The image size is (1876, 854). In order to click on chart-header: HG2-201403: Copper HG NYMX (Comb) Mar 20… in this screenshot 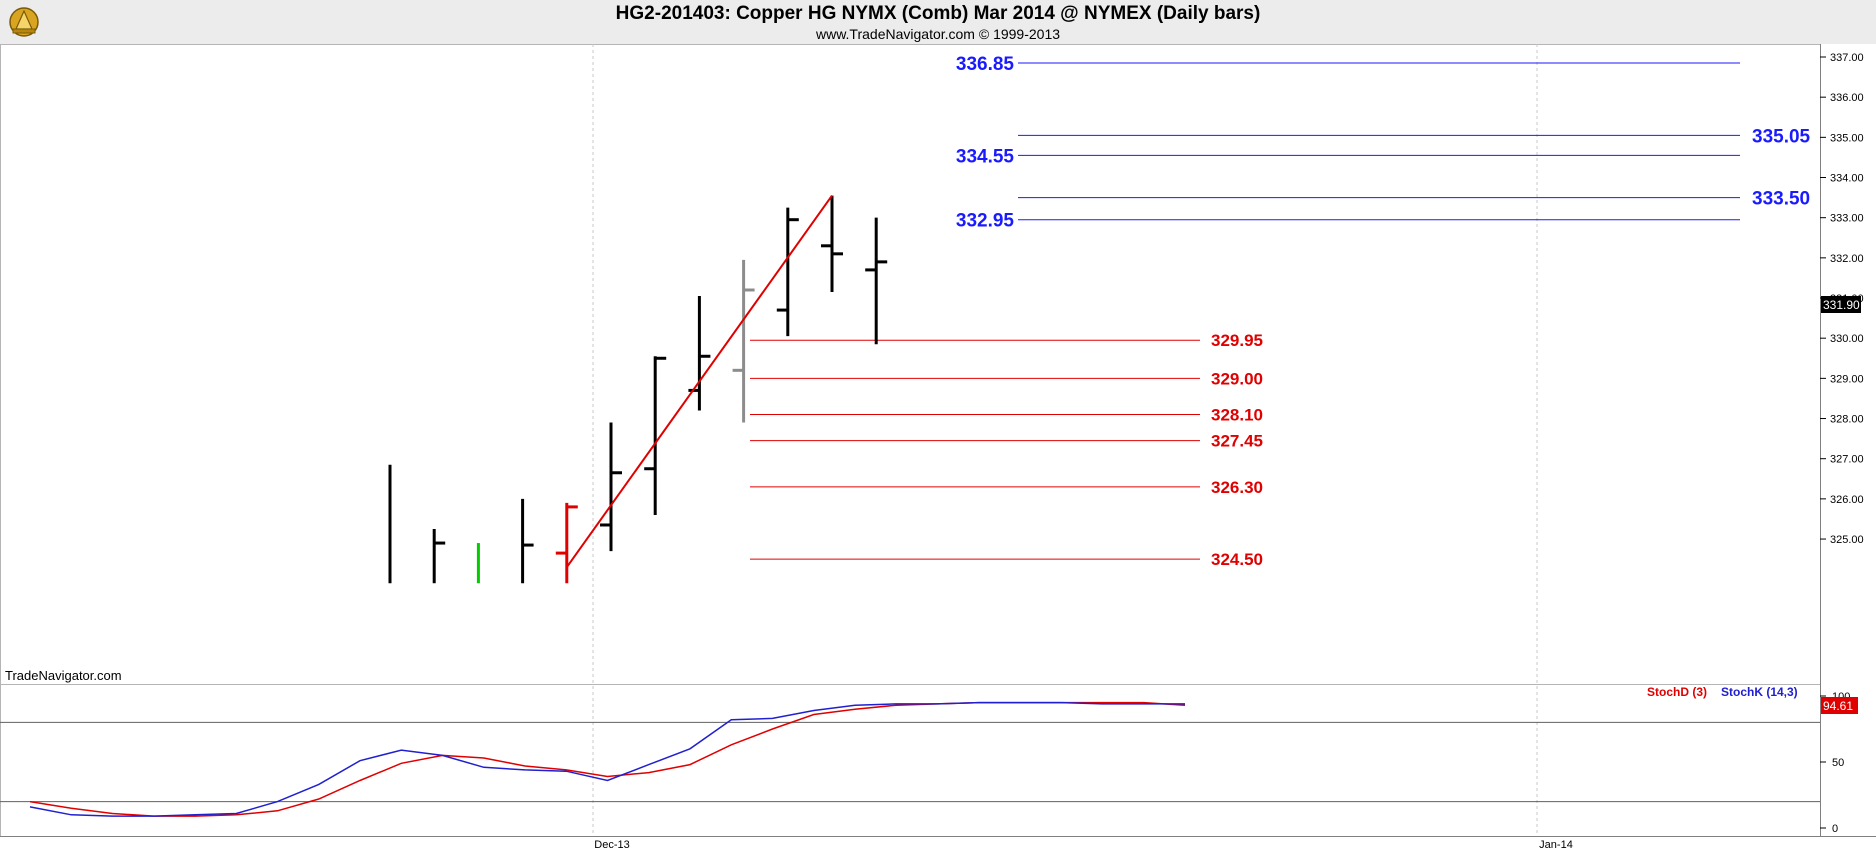, I will do `click(938, 22)`.